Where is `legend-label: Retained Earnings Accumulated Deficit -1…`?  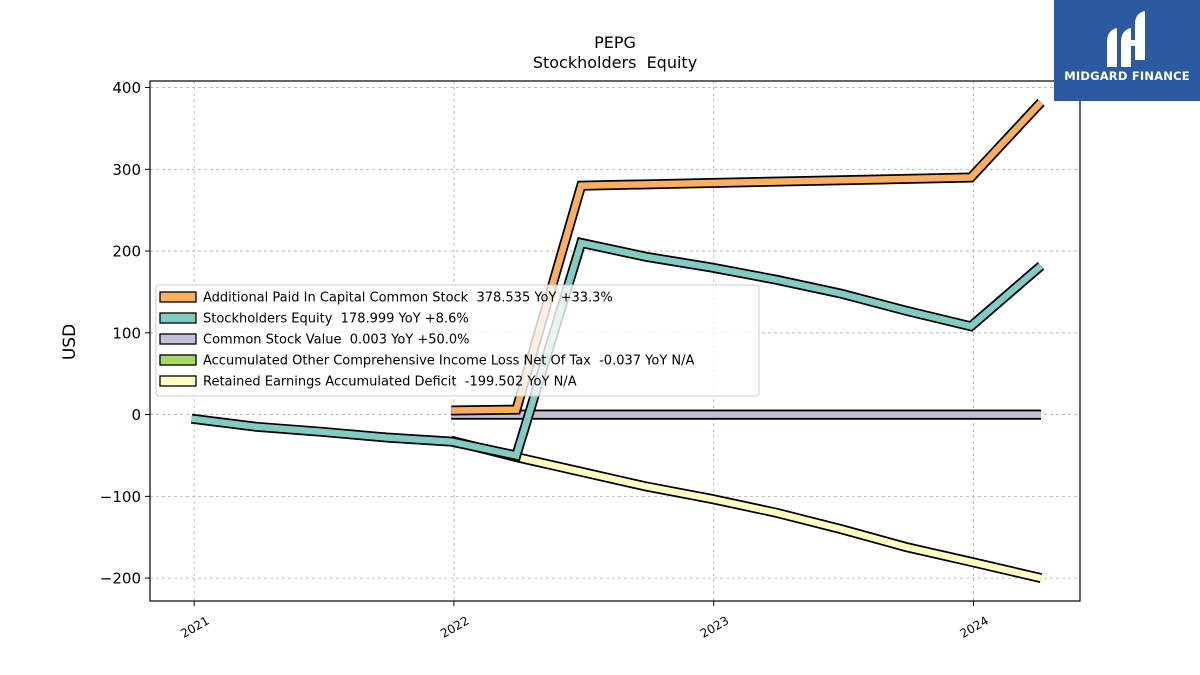
legend-label: Retained Earnings Accumulated Deficit -1… is located at coordinates (390, 382).